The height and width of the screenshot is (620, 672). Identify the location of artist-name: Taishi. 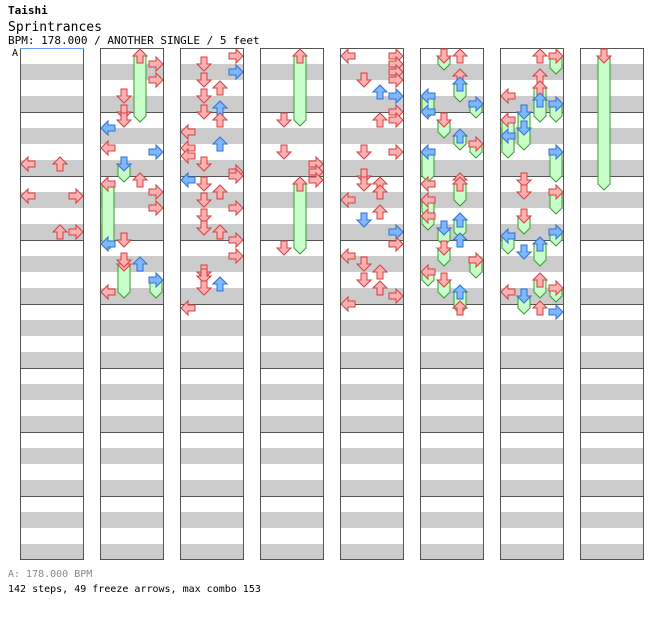
(28, 10).